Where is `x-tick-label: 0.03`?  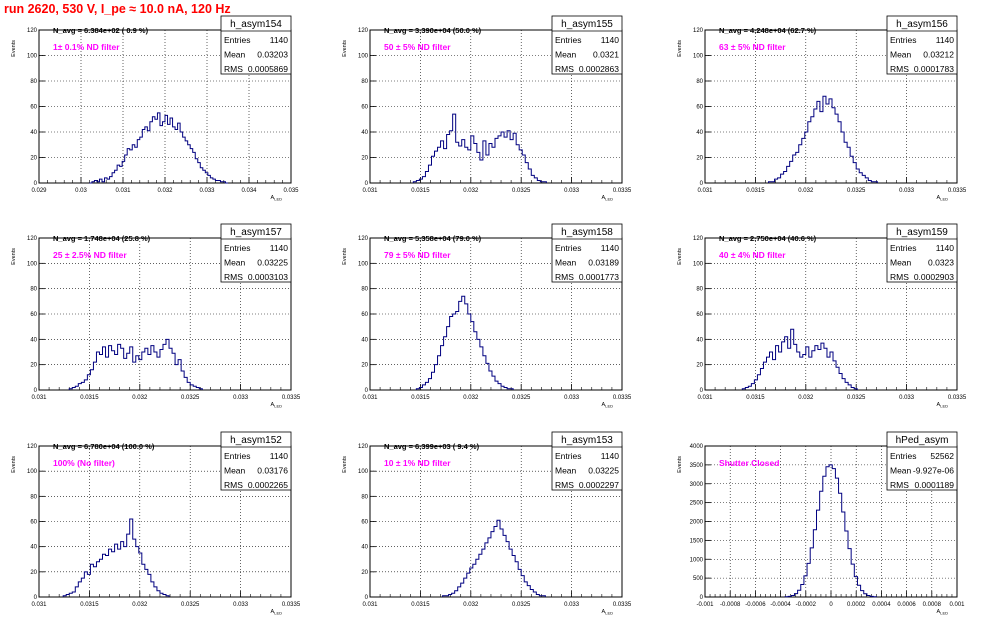
x-tick-label: 0.03 is located at coordinates (81, 191).